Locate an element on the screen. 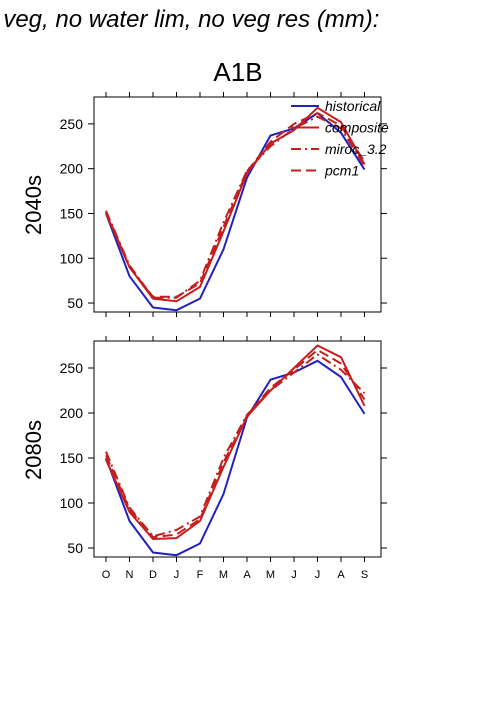  x-tick-label: O is located at coordinates (106, 575).